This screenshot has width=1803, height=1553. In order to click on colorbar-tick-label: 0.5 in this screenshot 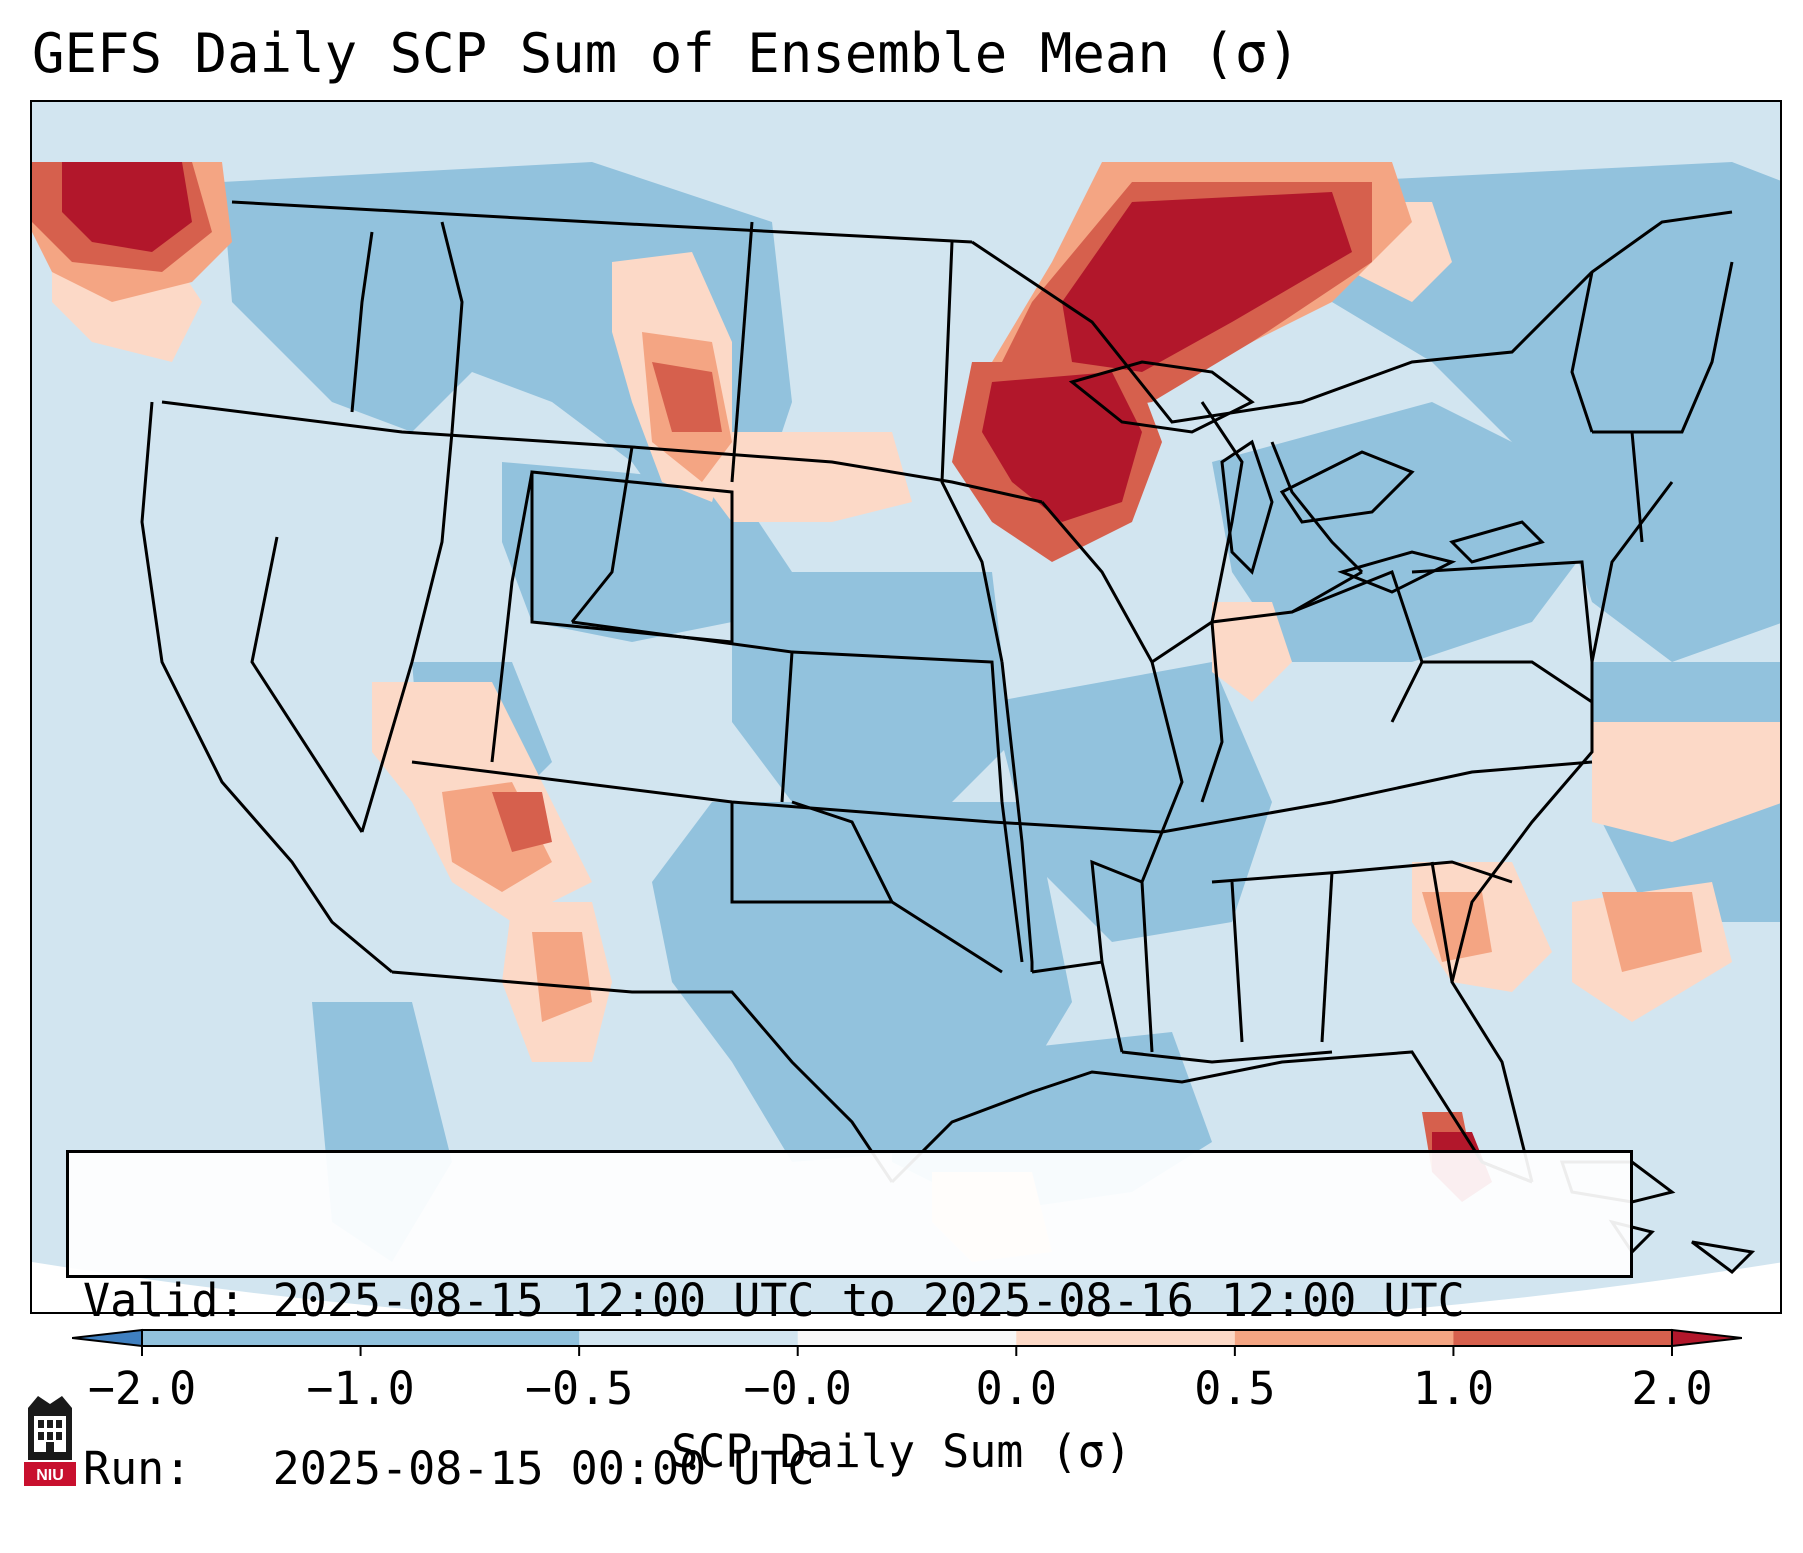, I will do `click(1235, 1388)`.